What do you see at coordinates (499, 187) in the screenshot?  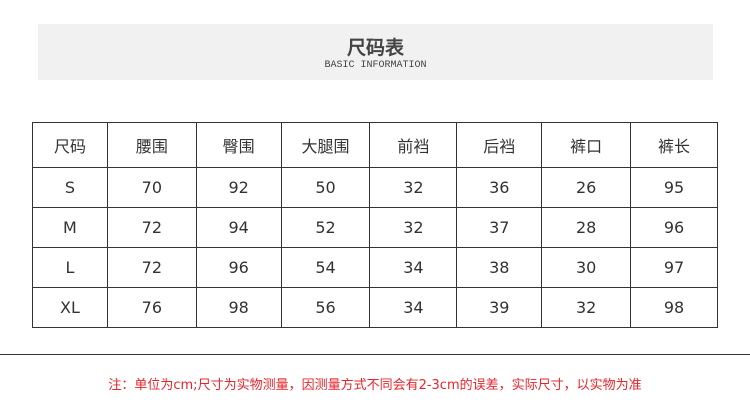 I see `table-cell: 36` at bounding box center [499, 187].